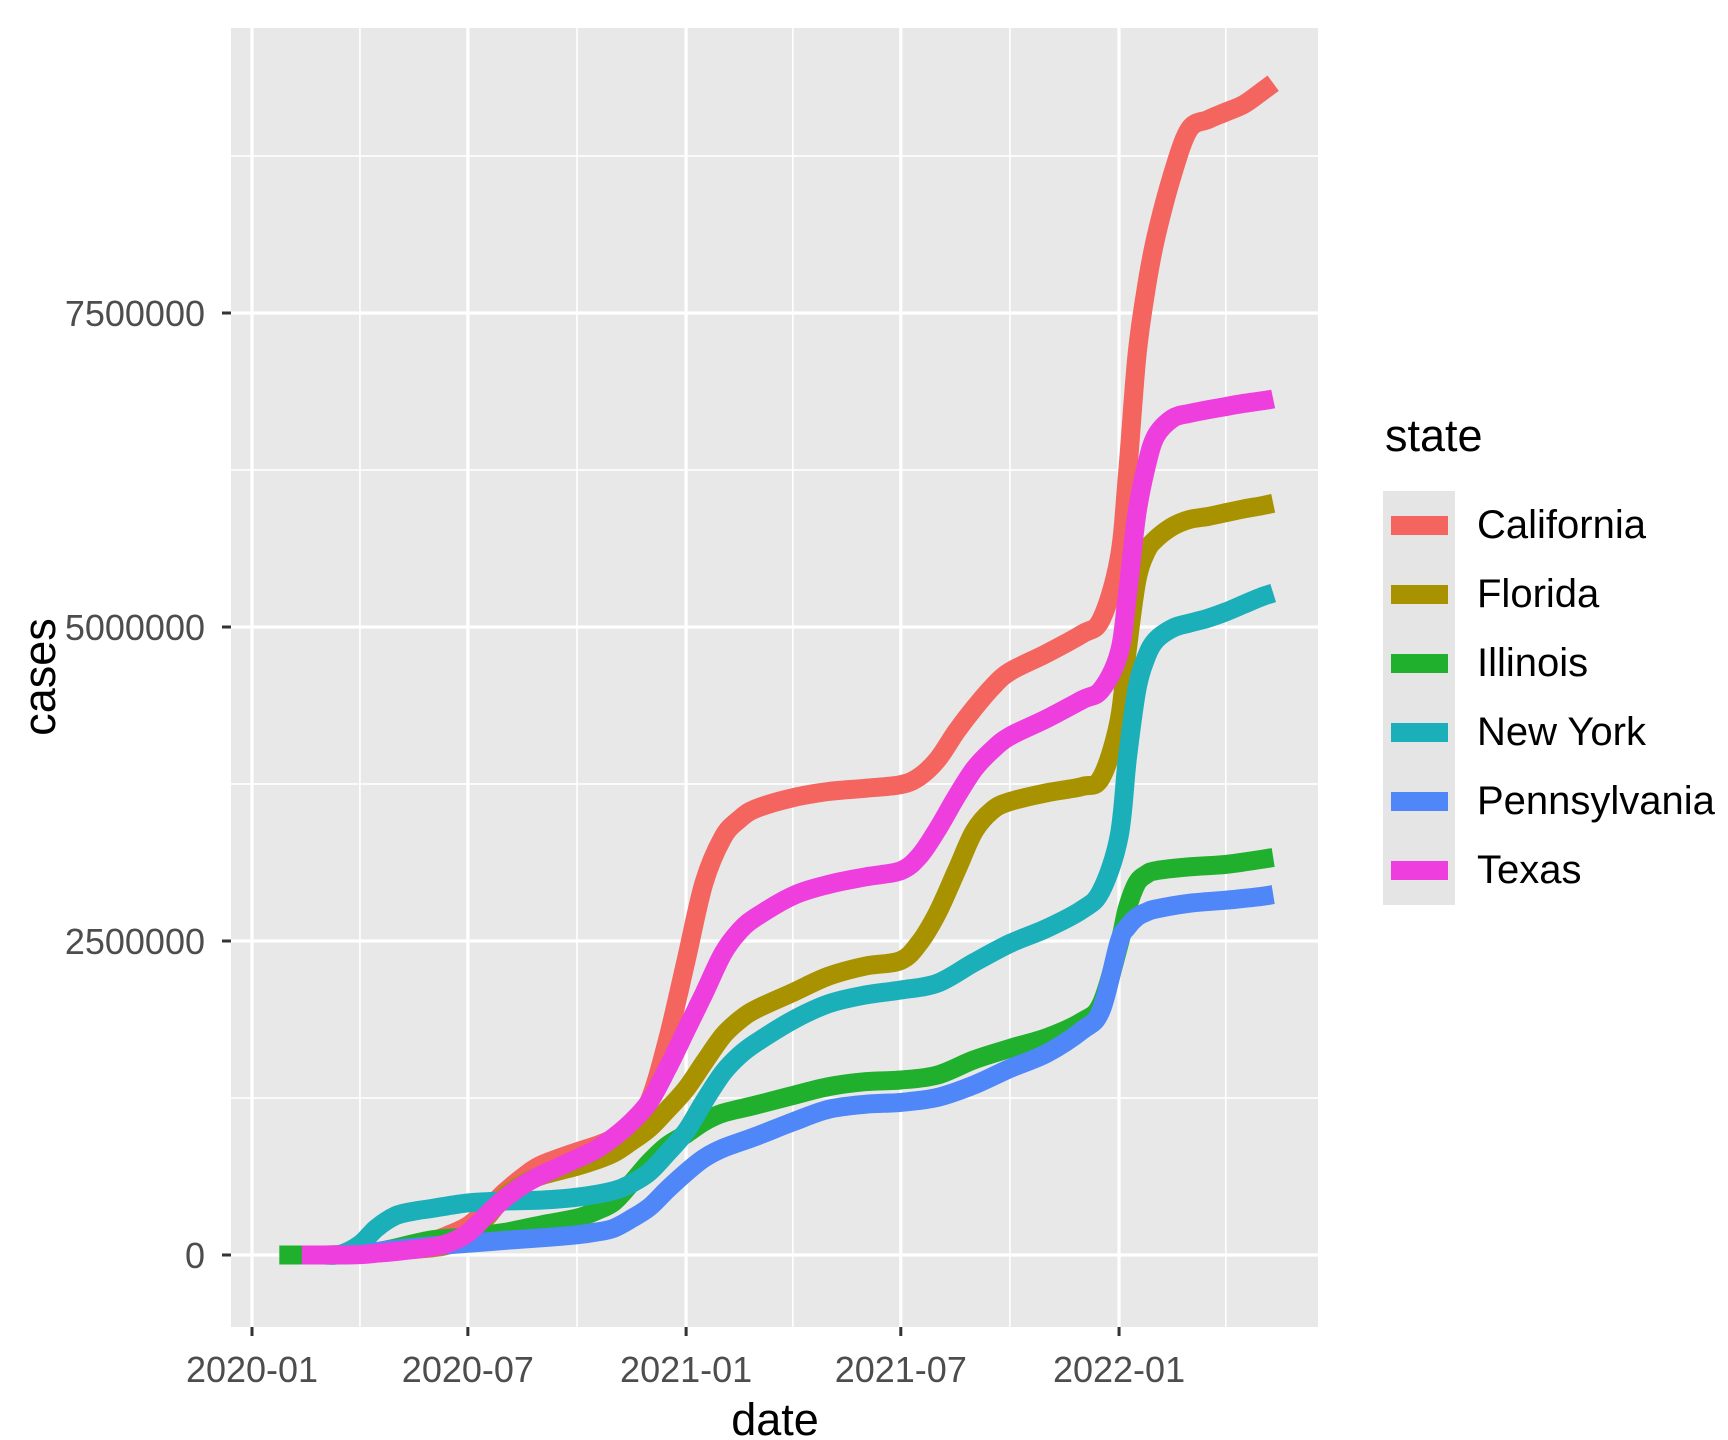 This screenshot has height=1440, width=1728. I want to click on x-tick-label: 2021-07, so click(901, 1369).